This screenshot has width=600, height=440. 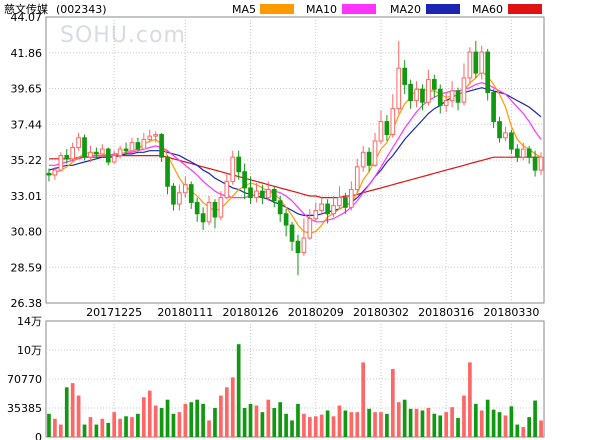 I want to click on ma60-line, so click(x=295, y=177).